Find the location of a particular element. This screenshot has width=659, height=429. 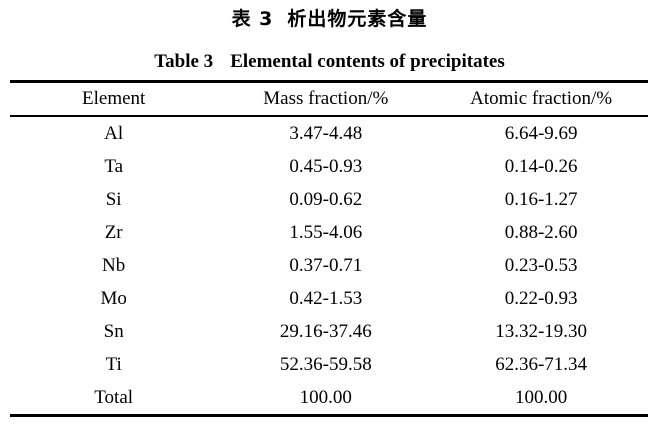

table-cell: Total is located at coordinates (114, 397).